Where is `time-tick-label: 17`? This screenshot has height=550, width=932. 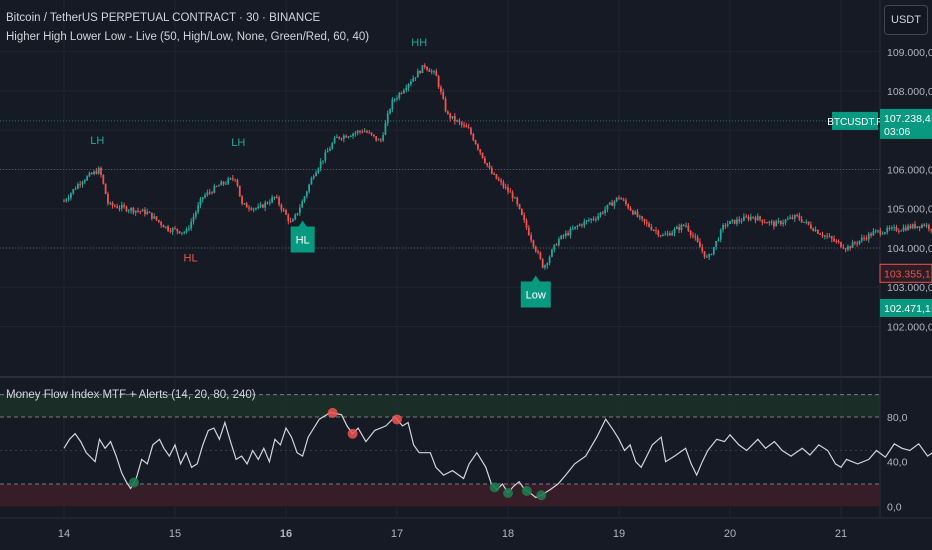
time-tick-label: 17 is located at coordinates (397, 534).